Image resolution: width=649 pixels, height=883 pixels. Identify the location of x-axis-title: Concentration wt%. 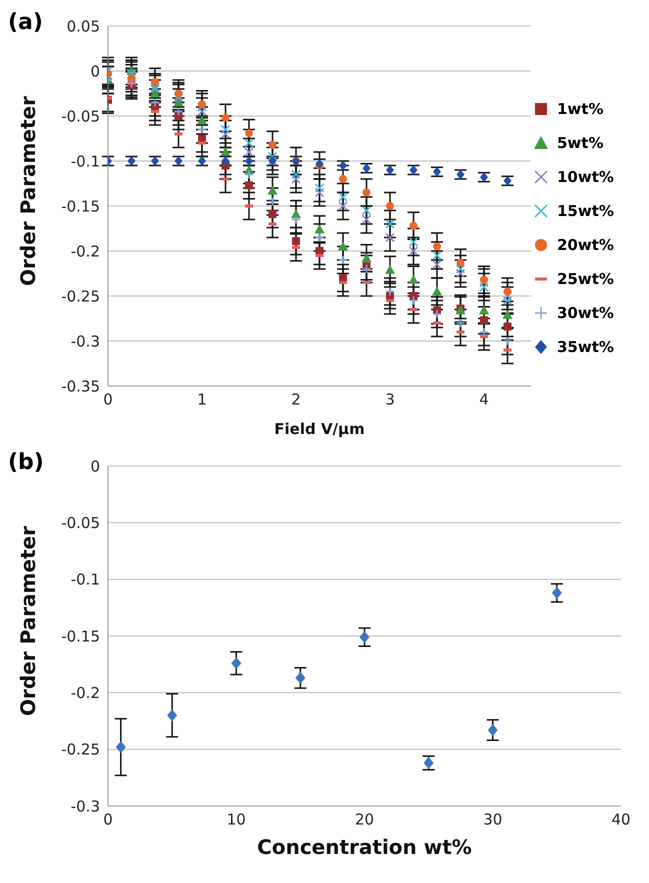
(364, 847).